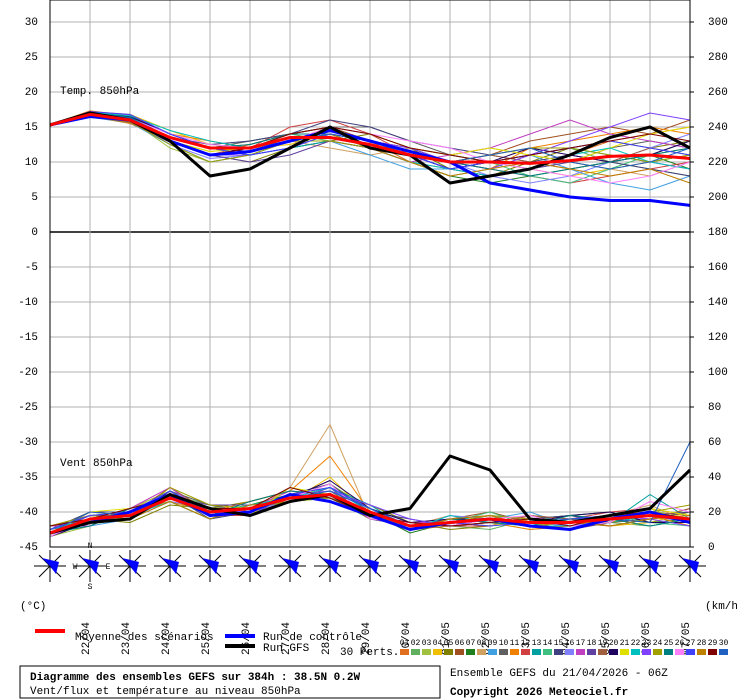 The width and height of the screenshot is (740, 700). I want to click on y-tick-label: 10, so click(31, 163).